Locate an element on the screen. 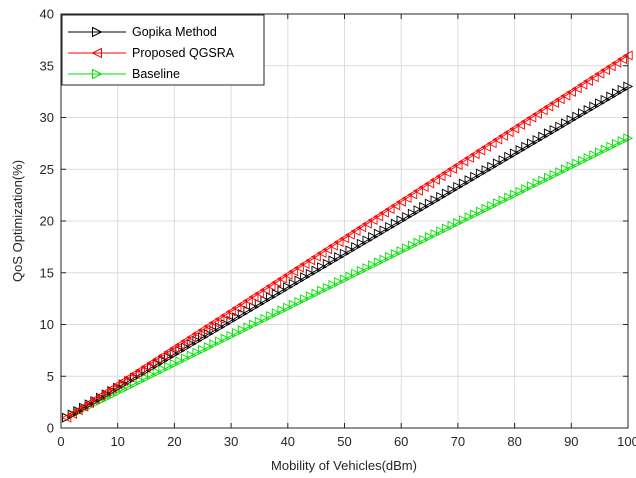  legend-label-proposed: Proposed QGSRA is located at coordinates (183, 53).